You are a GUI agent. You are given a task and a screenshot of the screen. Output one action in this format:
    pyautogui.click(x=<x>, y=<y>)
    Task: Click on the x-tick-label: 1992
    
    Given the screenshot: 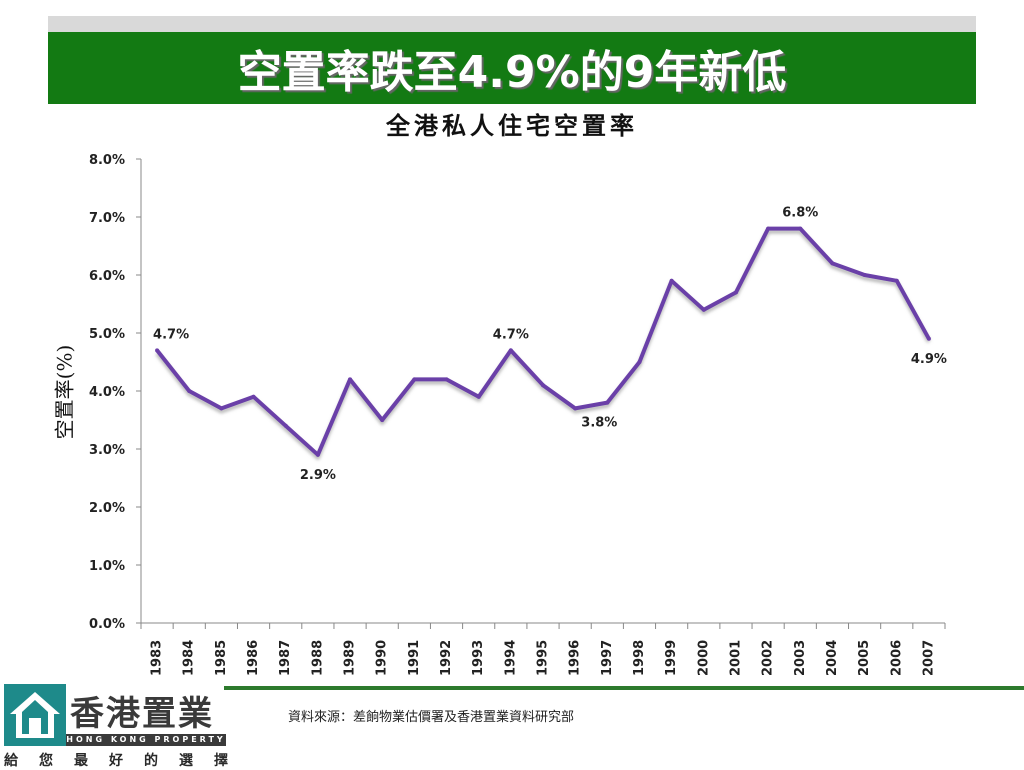 What is the action you would take?
    pyautogui.click(x=446, y=658)
    